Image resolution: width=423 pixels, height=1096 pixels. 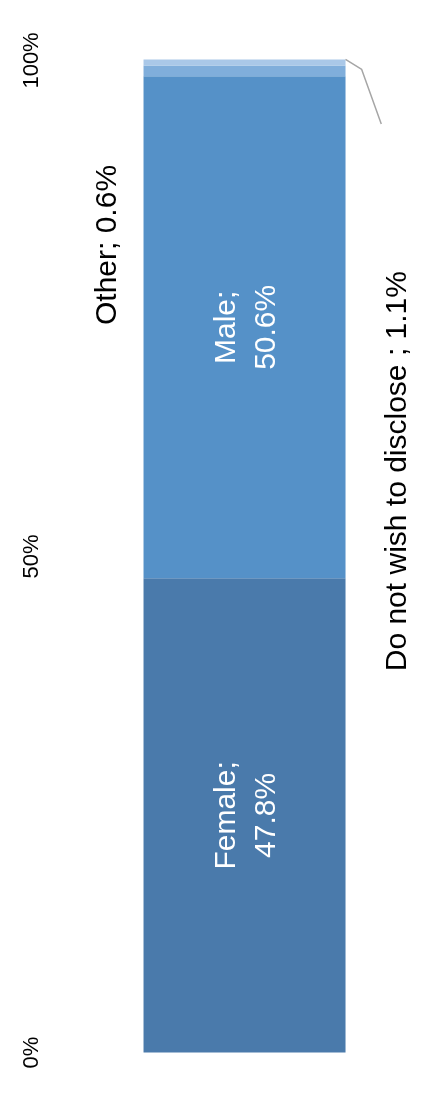 I want to click on data-label: Male; 50.6%, so click(x=244, y=327).